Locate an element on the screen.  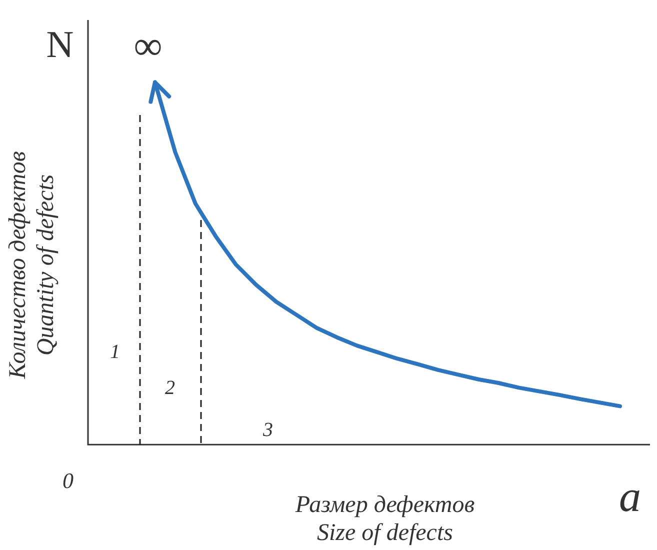
text: a is located at coordinates (630, 496).